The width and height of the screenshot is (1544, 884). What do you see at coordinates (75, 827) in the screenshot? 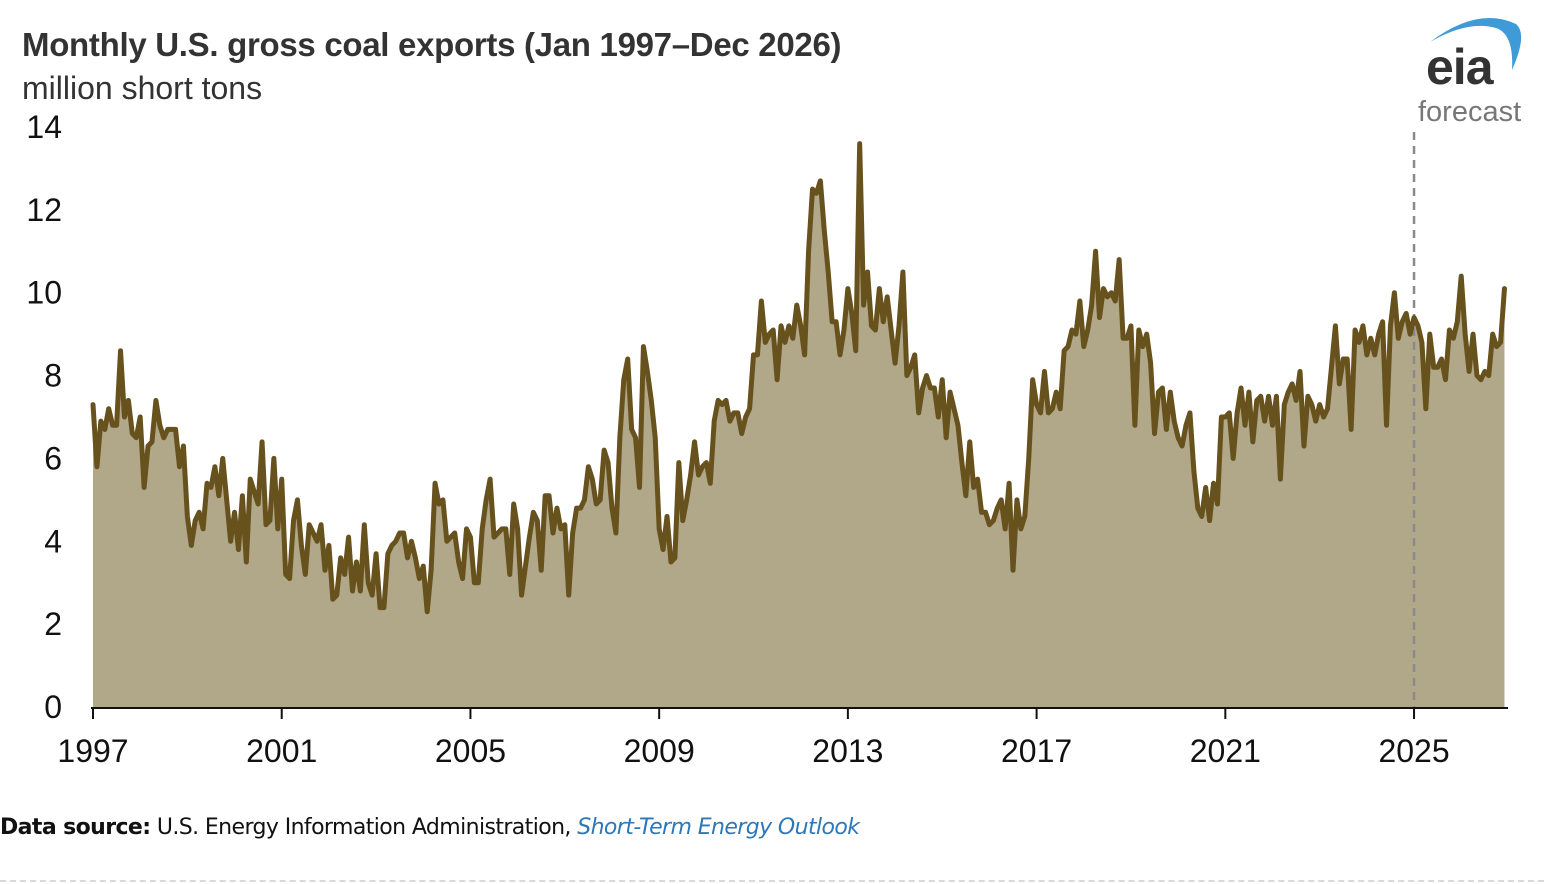
I see `source-label: Data source:` at bounding box center [75, 827].